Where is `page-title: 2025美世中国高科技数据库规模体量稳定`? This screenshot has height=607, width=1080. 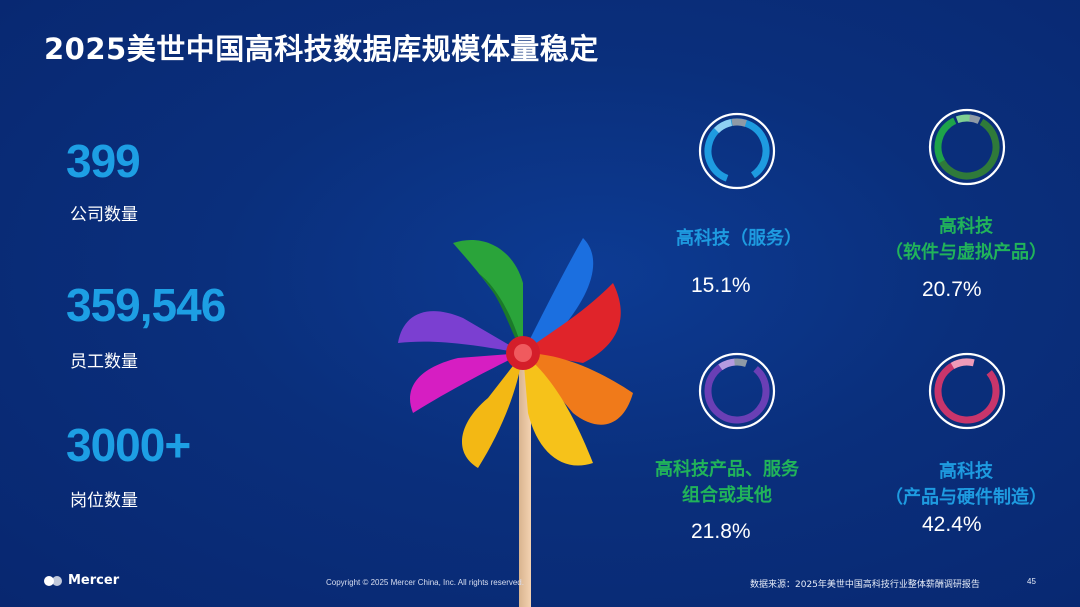 page-title: 2025美世中国高科技数据库规模体量稳定 is located at coordinates (321, 49).